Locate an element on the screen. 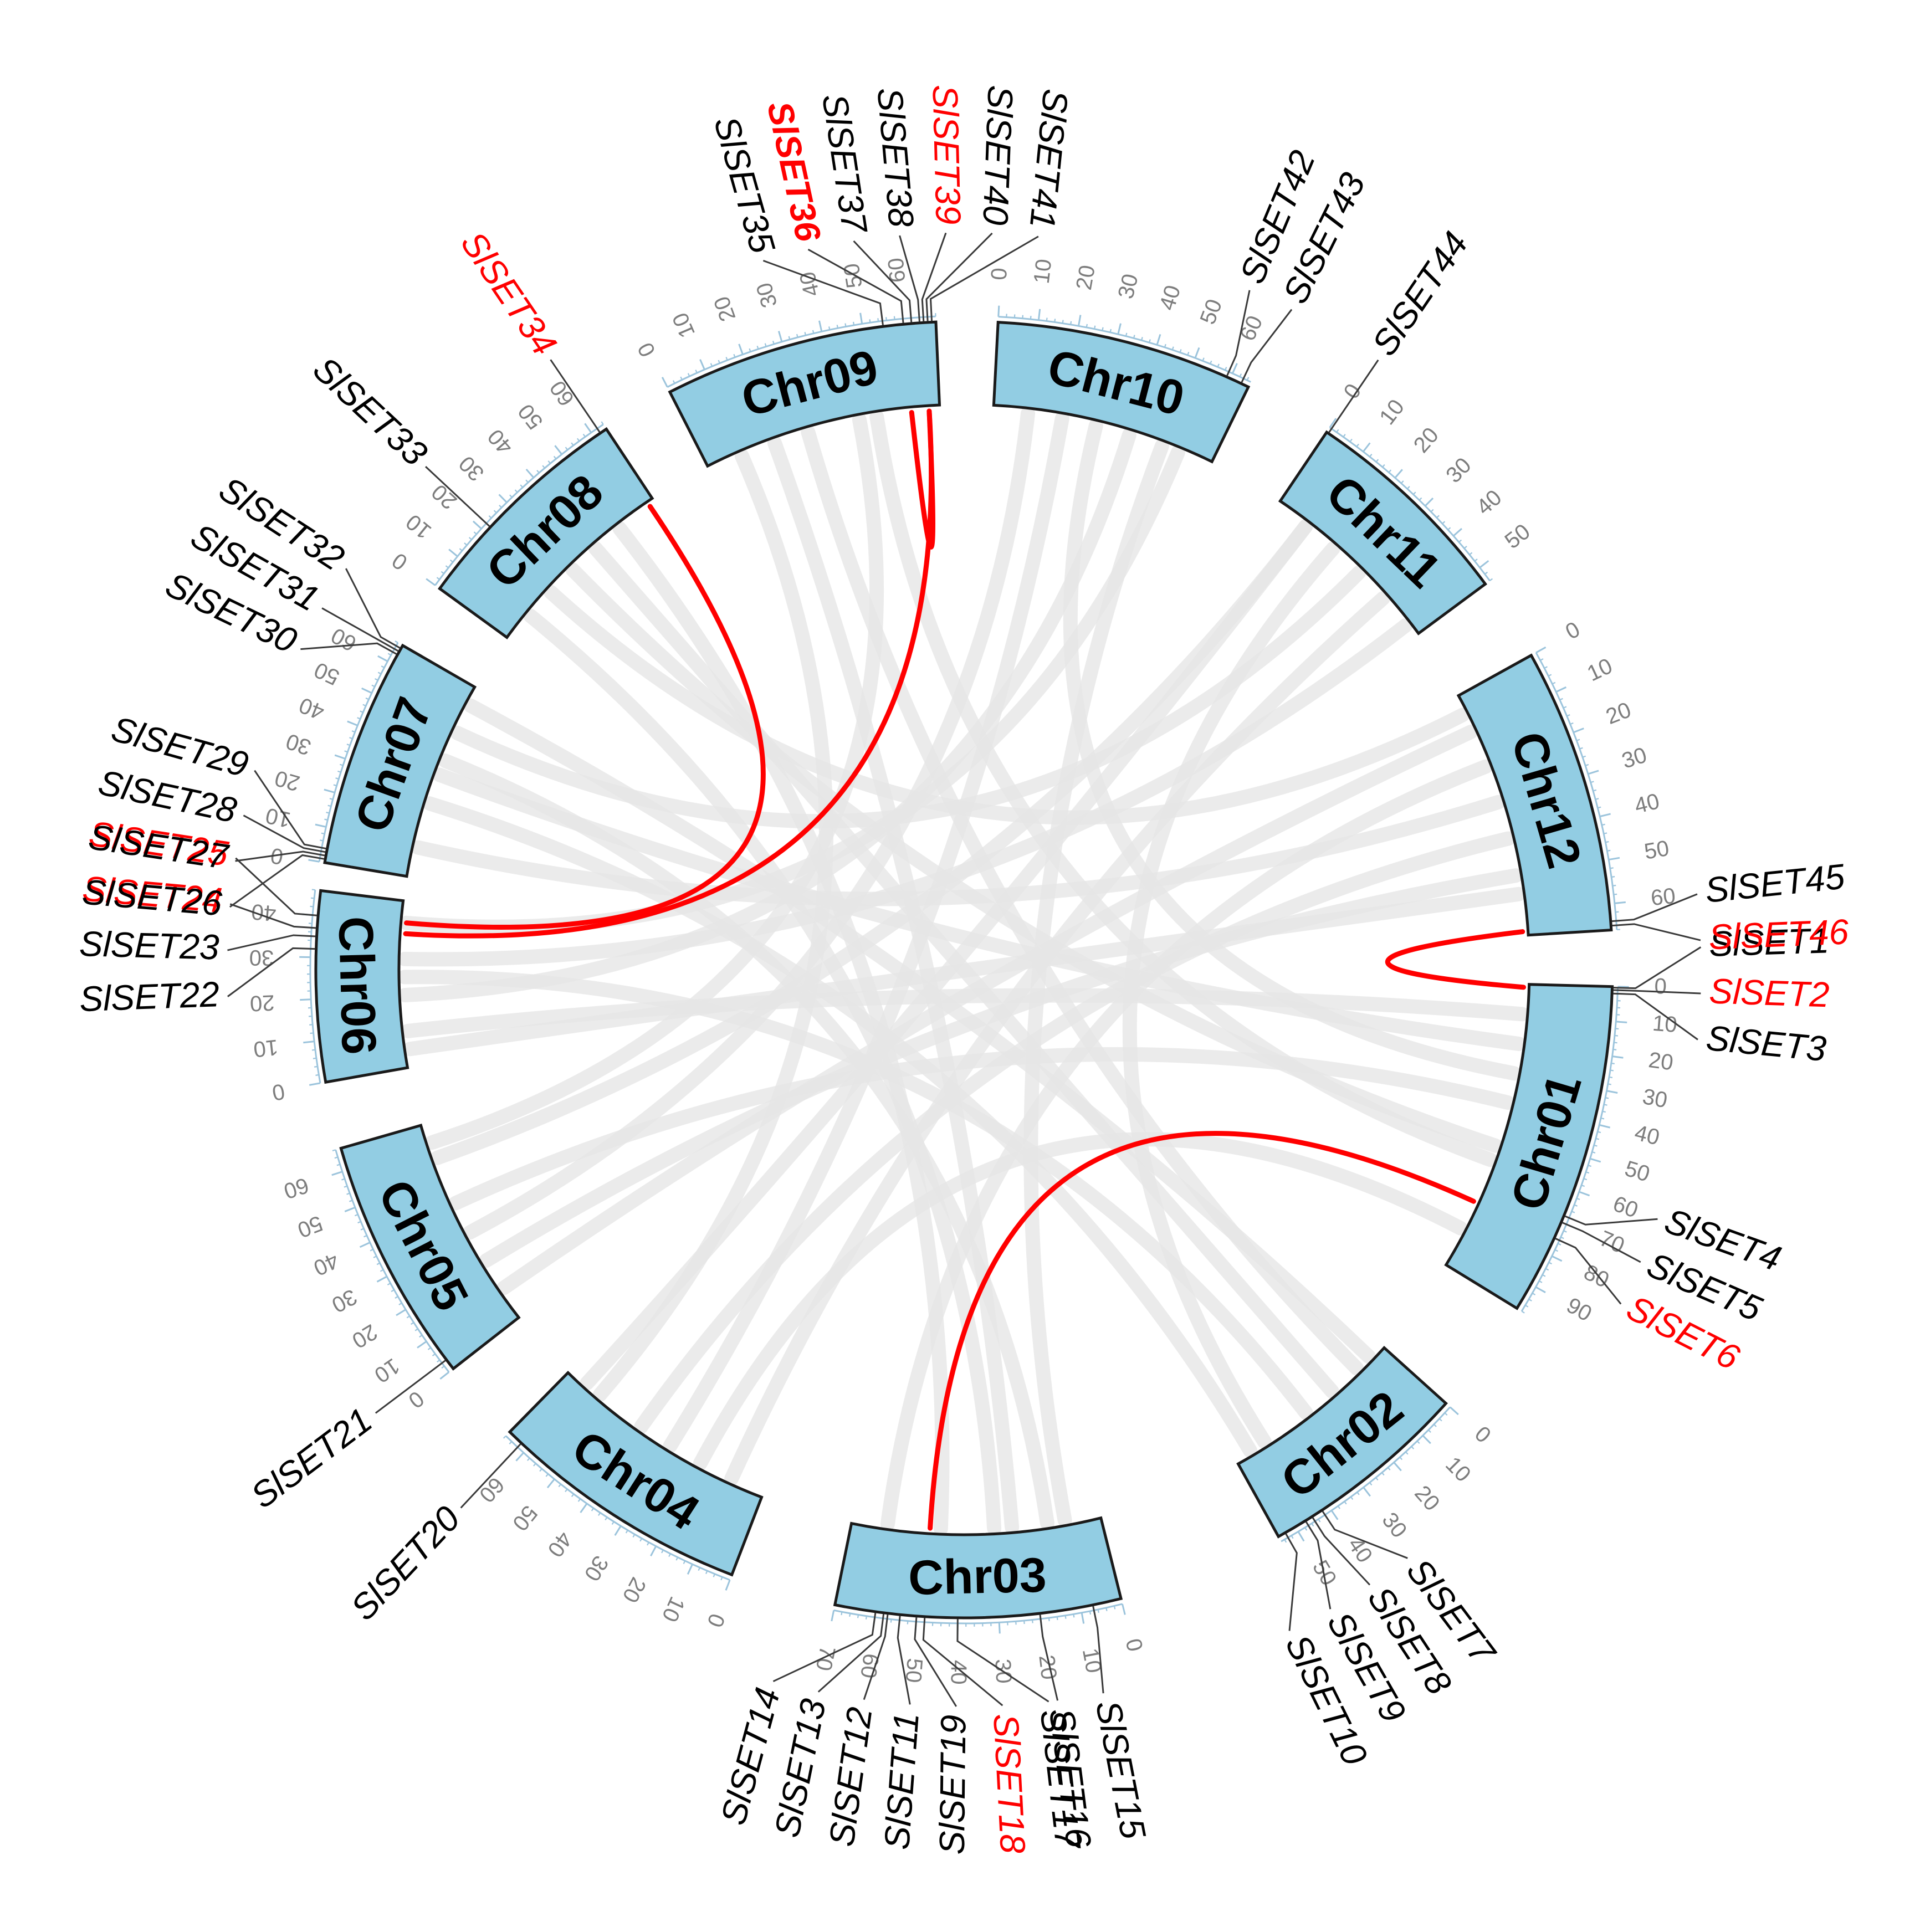 This screenshot has width=1925, height=1932. gene-label: SlSET11 is located at coordinates (901, 1781).